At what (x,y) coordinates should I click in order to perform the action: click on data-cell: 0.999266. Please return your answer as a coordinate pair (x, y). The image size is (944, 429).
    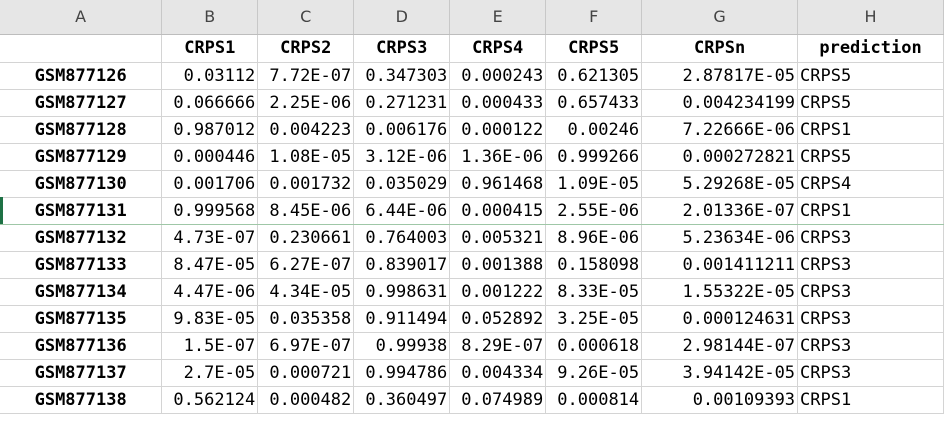
    Looking at the image, I should click on (594, 157).